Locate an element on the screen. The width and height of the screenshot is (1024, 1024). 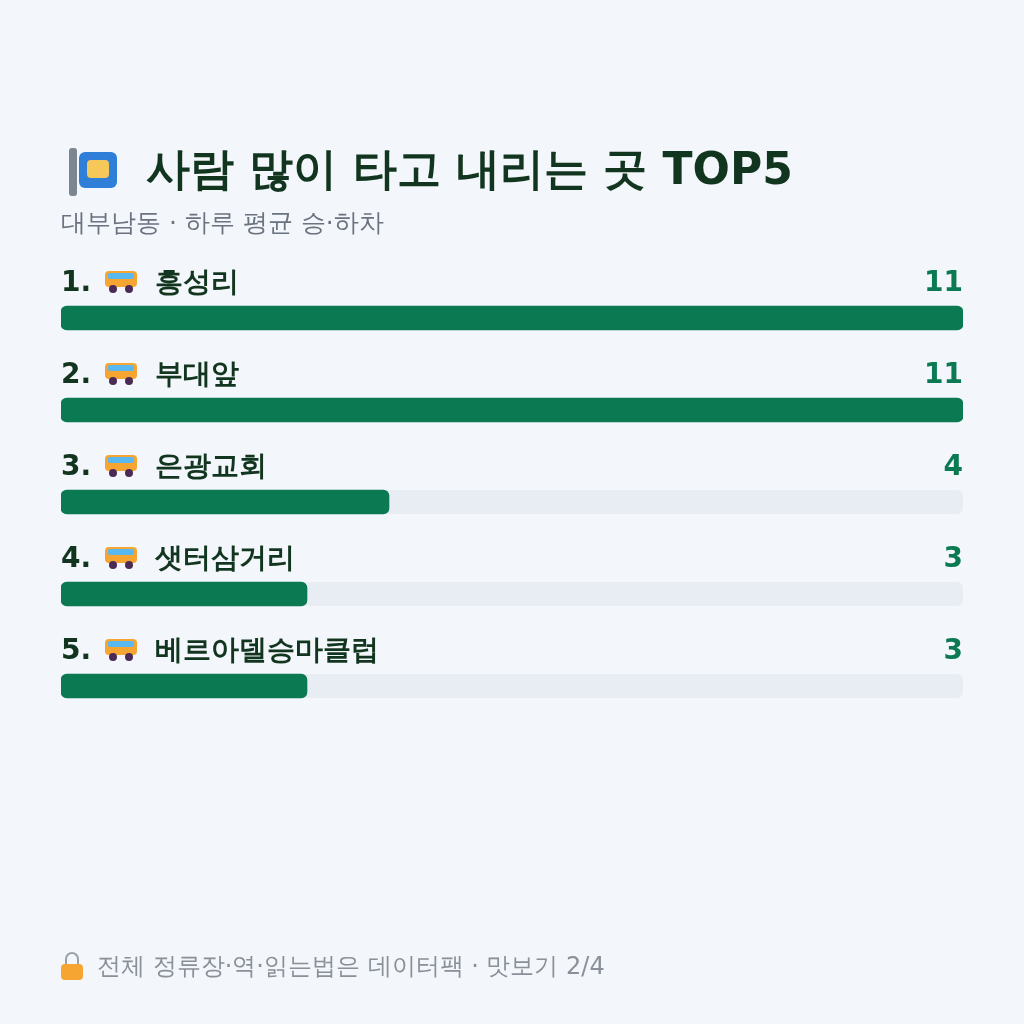
data-label: 4 is located at coordinates (953, 465).